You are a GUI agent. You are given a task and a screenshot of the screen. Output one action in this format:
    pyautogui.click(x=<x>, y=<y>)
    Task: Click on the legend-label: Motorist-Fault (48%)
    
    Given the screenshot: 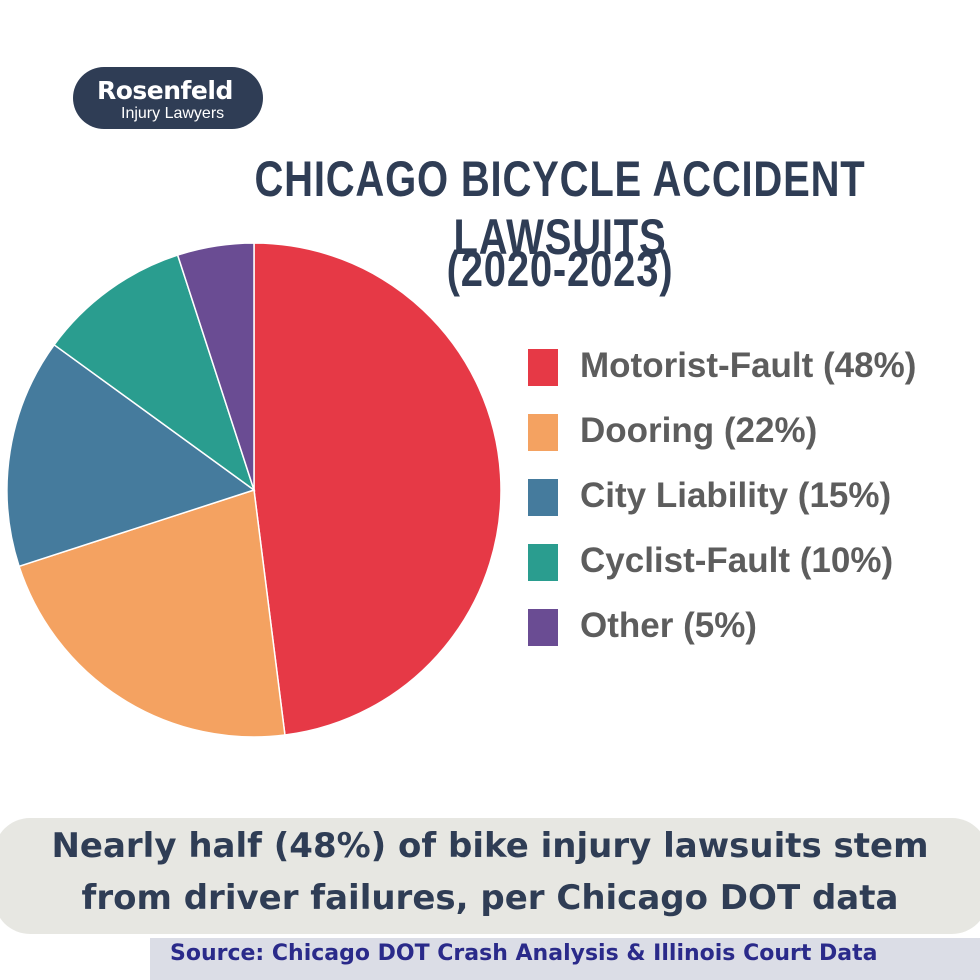 What is the action you would take?
    pyautogui.click(x=748, y=365)
    